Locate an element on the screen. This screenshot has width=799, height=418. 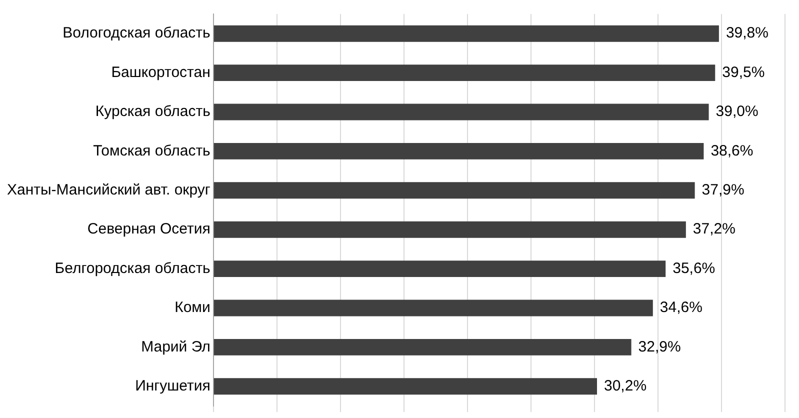
y-tick-label: Ингушетия is located at coordinates (172, 386).